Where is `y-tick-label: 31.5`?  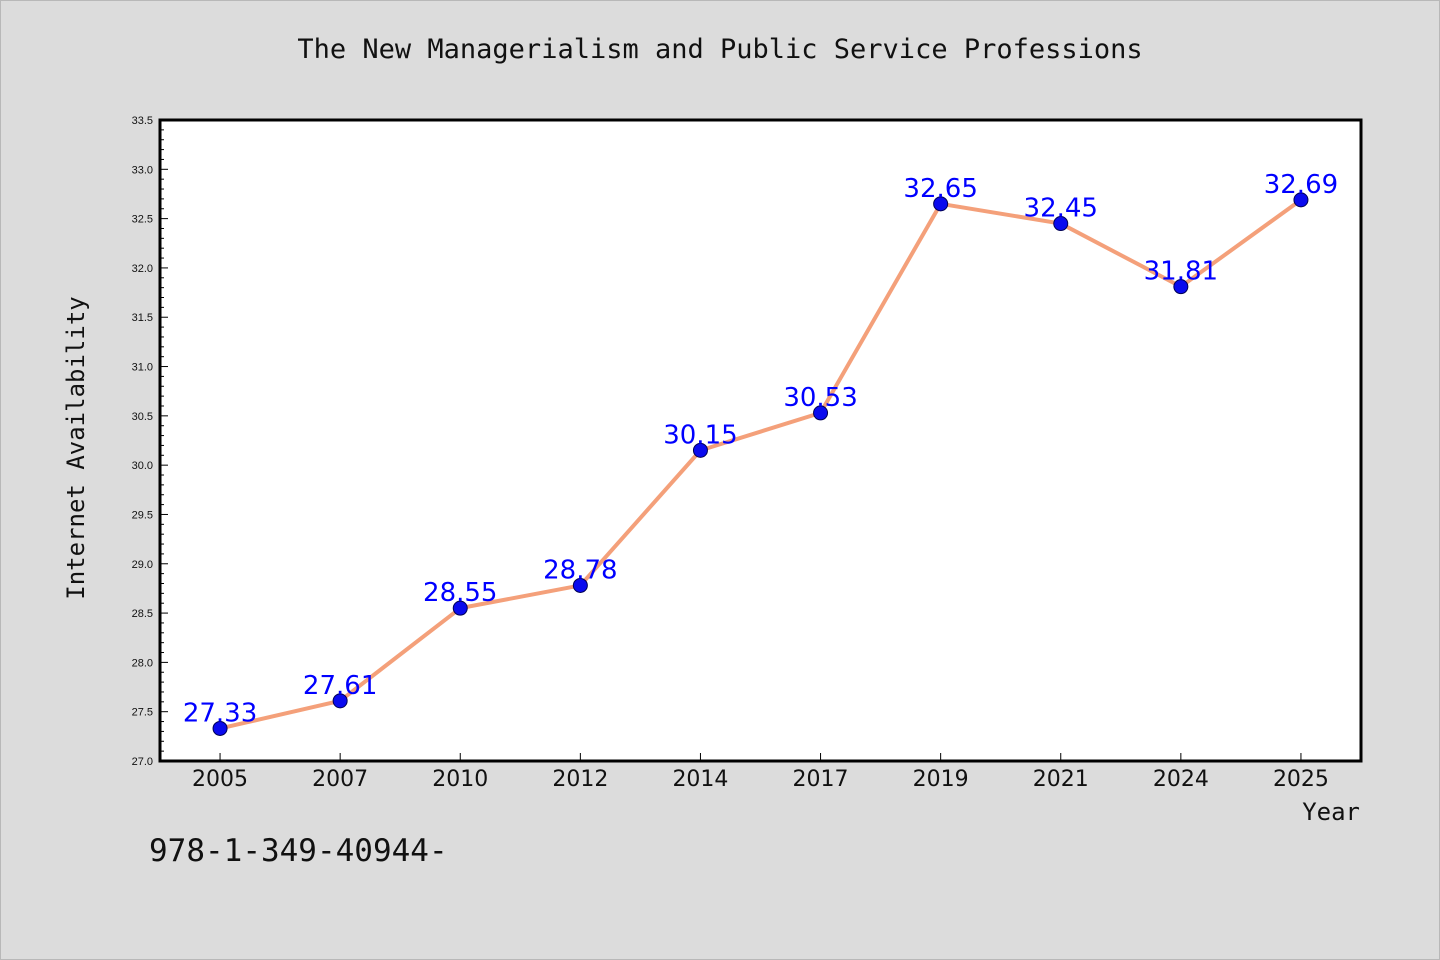
y-tick-label: 31.5 is located at coordinates (142, 318).